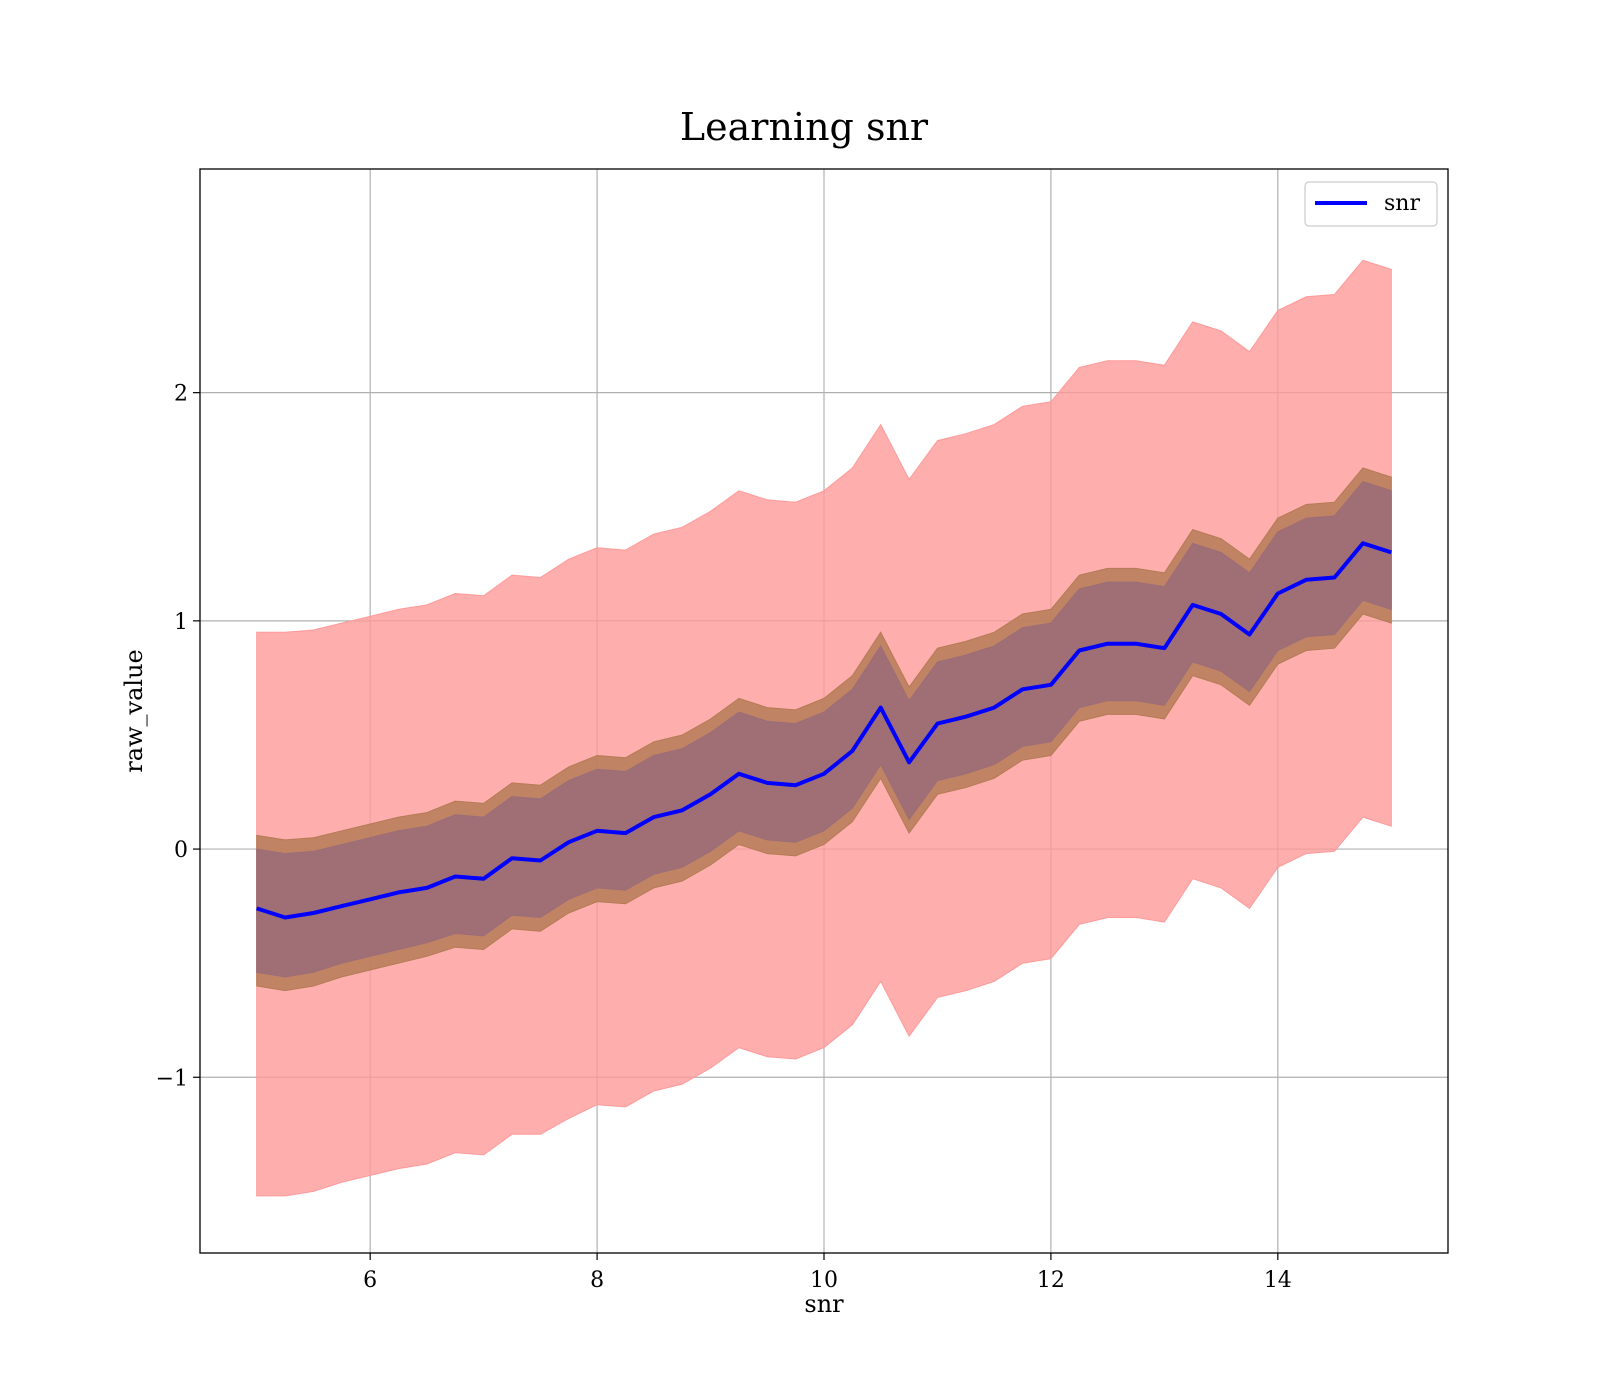 The height and width of the screenshot is (1400, 1600). What do you see at coordinates (597, 1280) in the screenshot?
I see `x-tick-label: 8` at bounding box center [597, 1280].